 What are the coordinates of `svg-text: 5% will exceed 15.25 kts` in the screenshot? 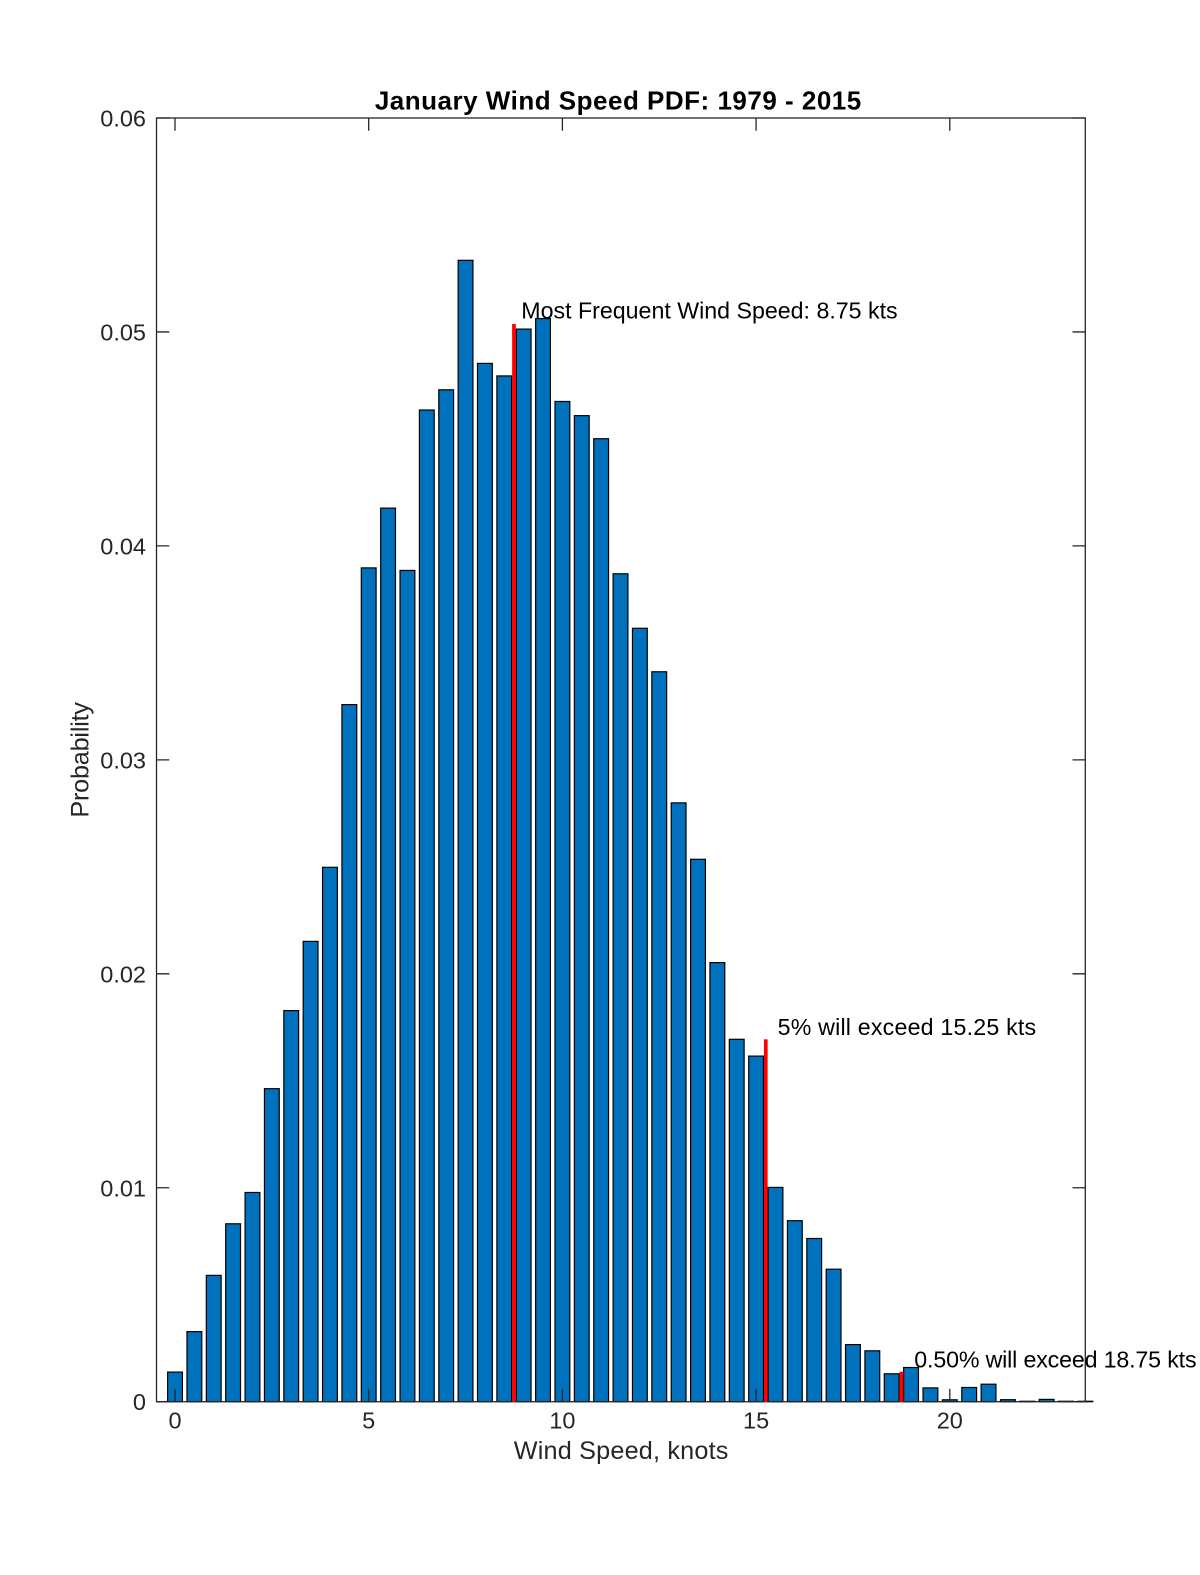 It's located at (907, 1027).